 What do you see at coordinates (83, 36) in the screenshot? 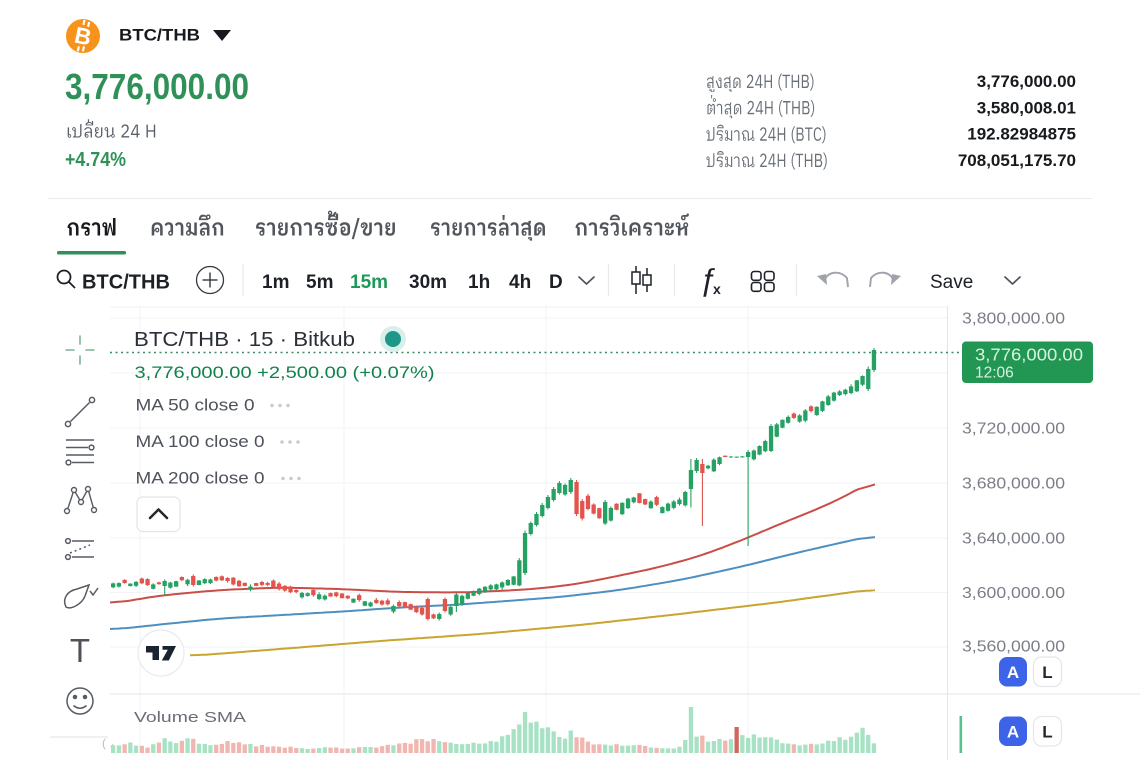
I see `svg-text: B` at bounding box center [83, 36].